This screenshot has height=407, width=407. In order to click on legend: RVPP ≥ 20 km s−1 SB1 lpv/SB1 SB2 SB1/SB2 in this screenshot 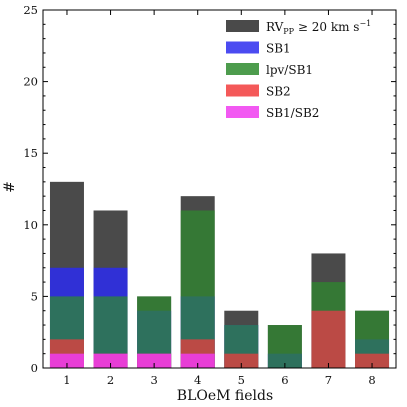, I will do `click(298, 69)`.